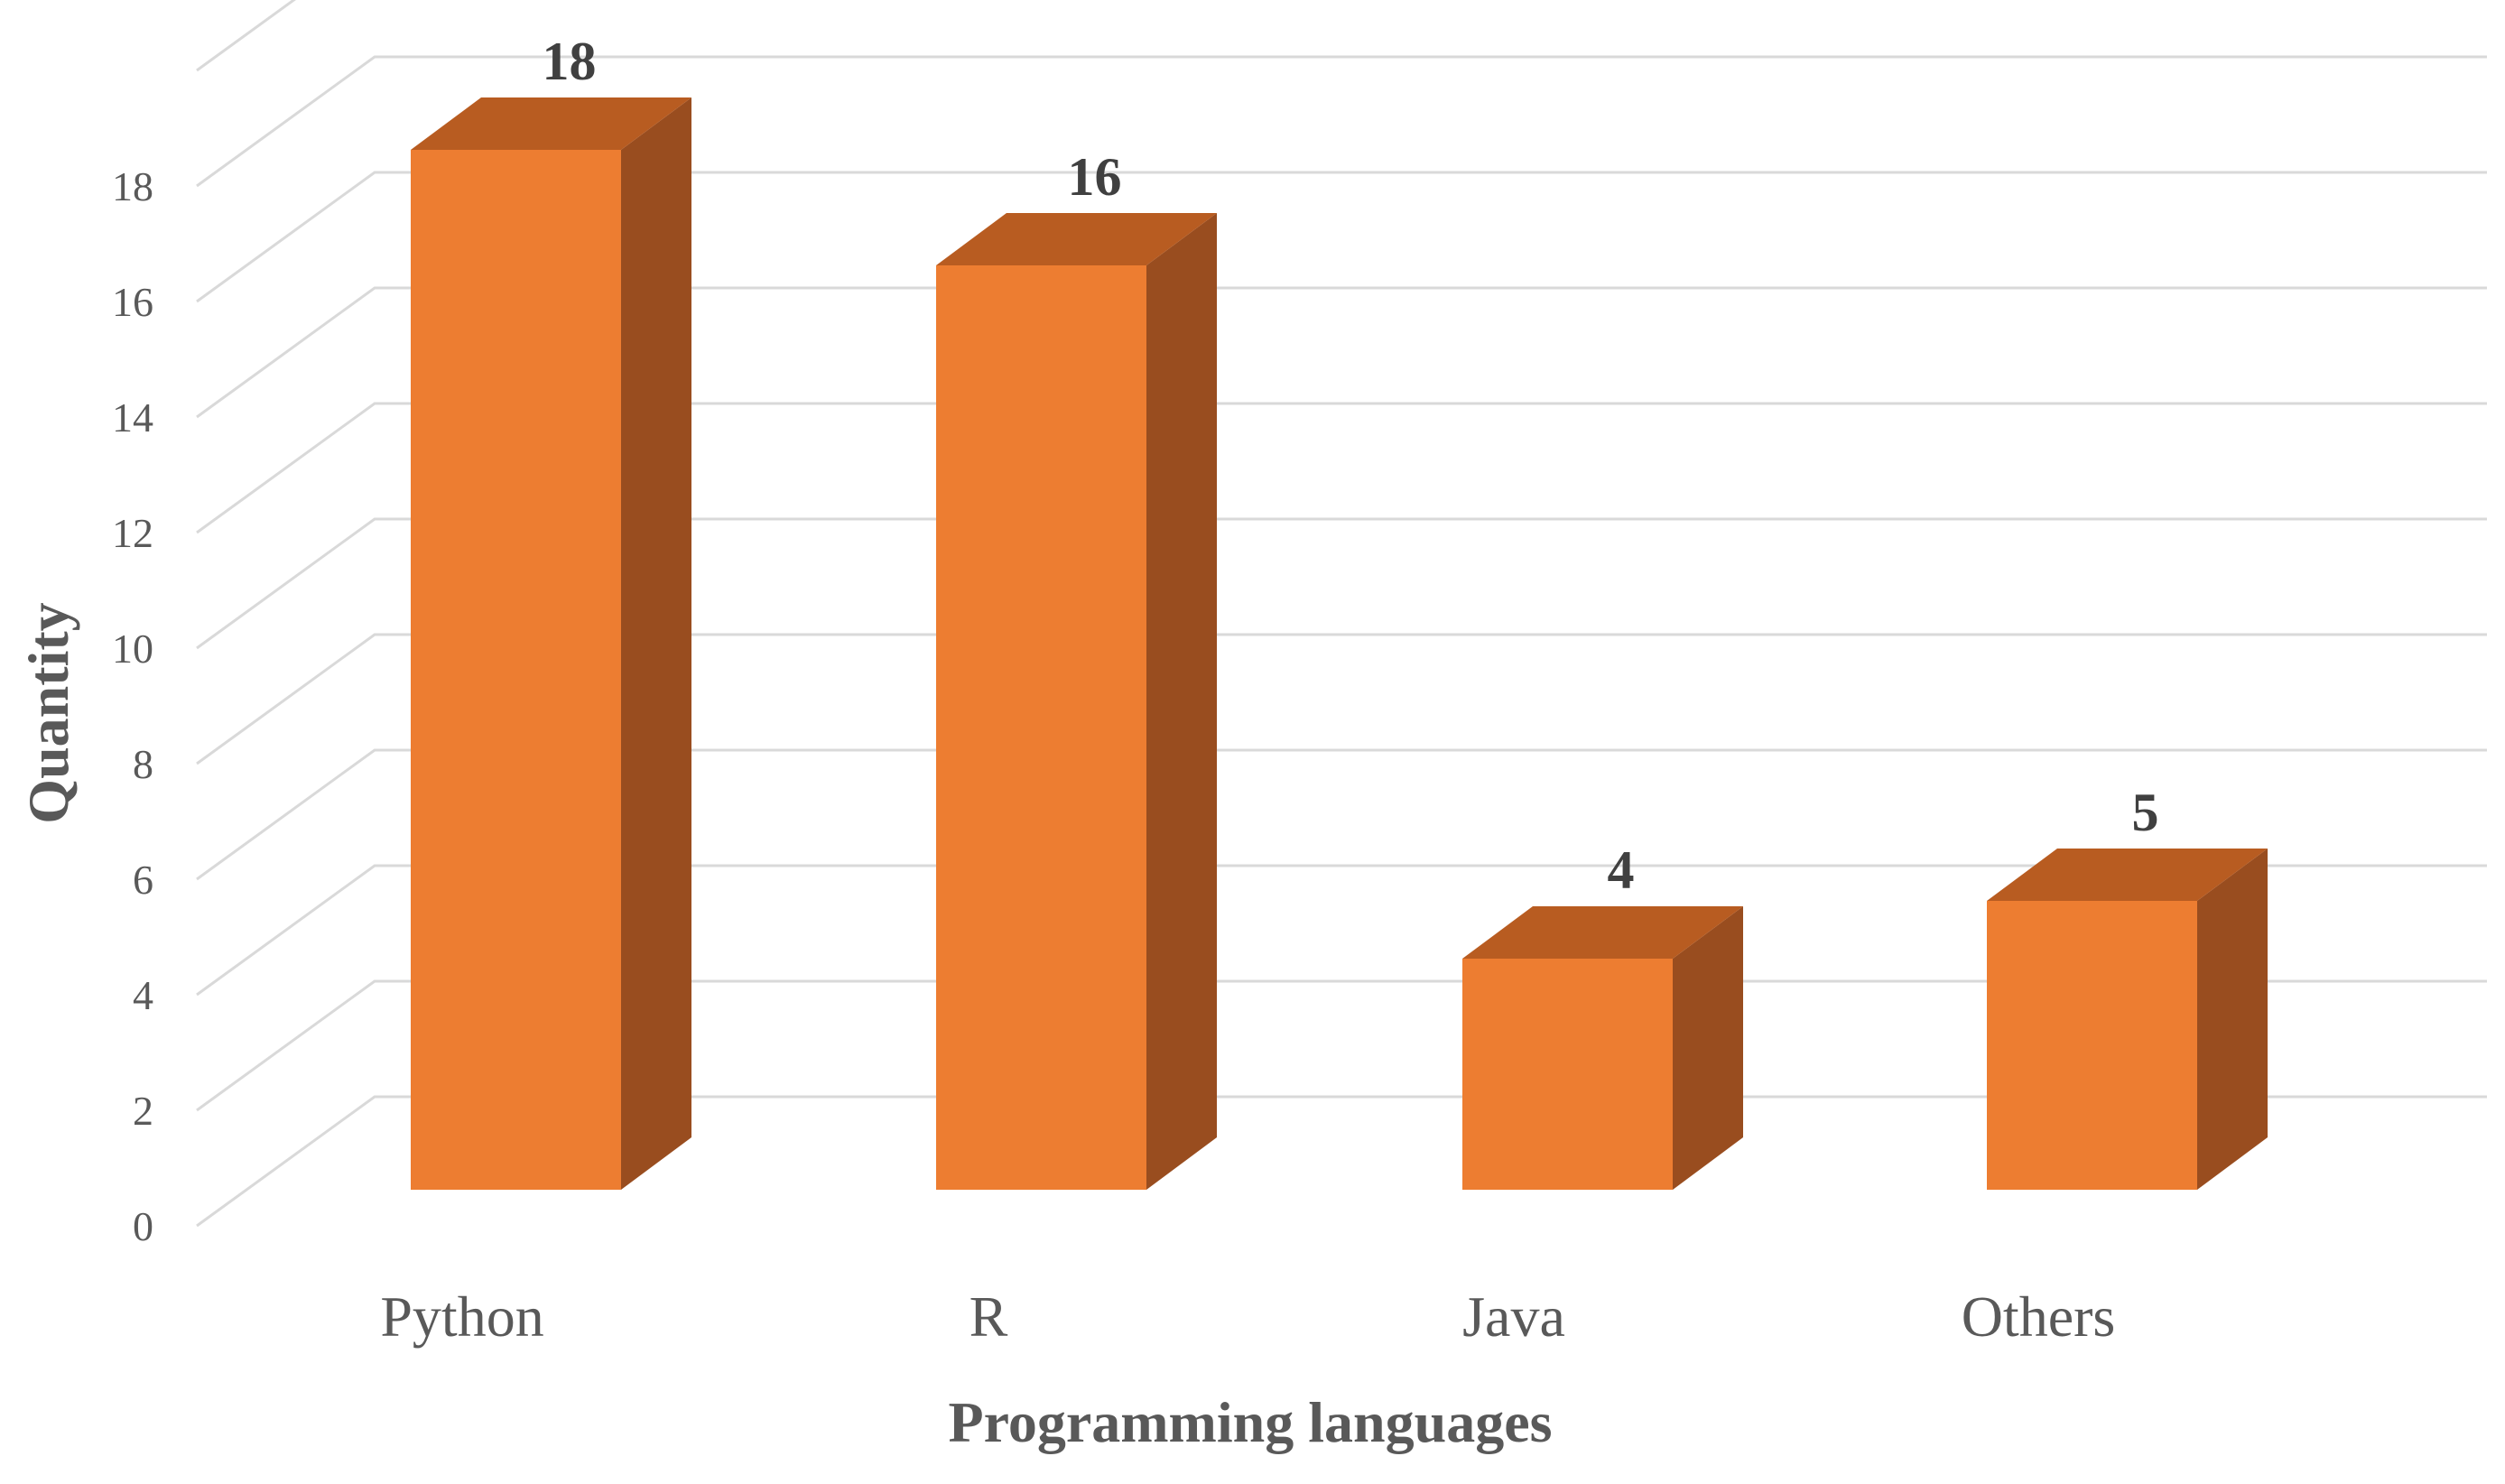 Image resolution: width=2505 pixels, height=1484 pixels. I want to click on bar-others, so click(2127, 1020).